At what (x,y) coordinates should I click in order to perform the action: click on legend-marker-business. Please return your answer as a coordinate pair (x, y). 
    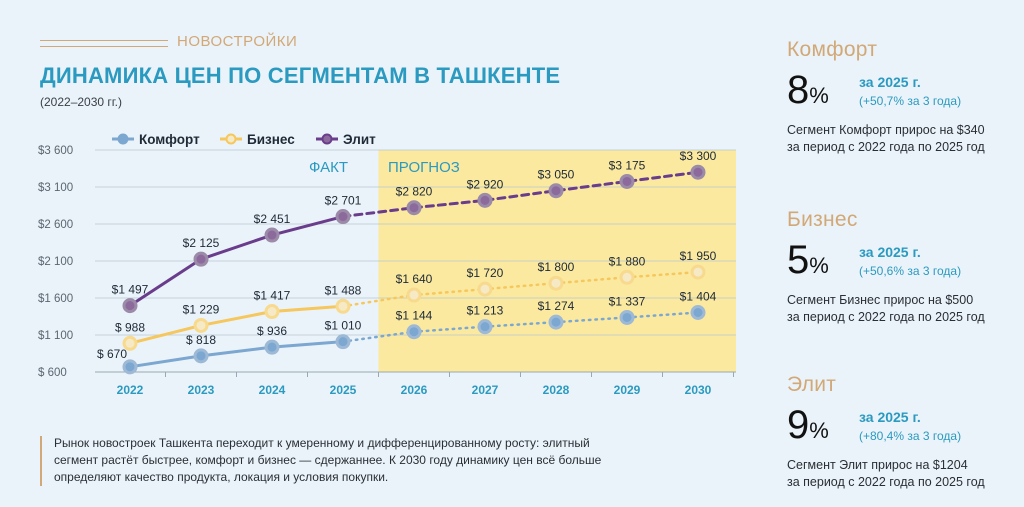
    Looking at the image, I should click on (231, 139).